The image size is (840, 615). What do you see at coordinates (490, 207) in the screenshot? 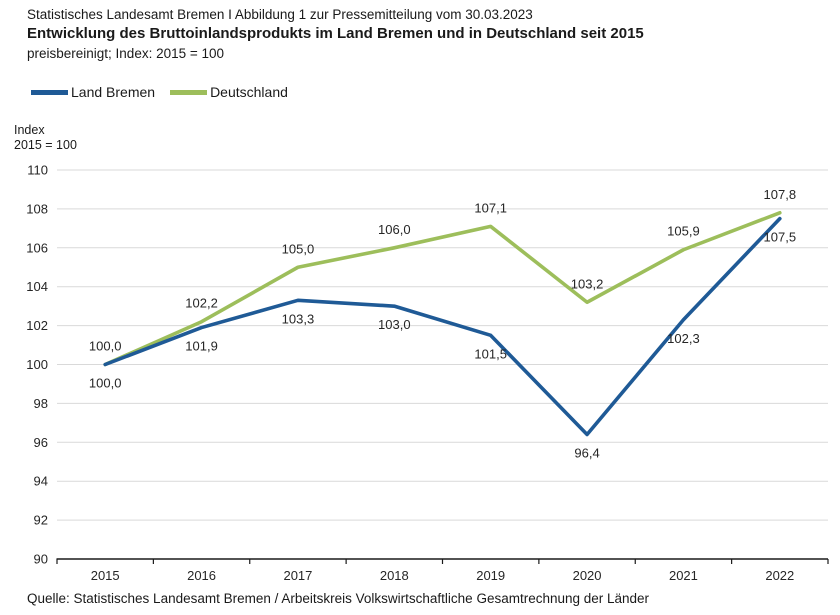
I see `data-label: 107,1` at bounding box center [490, 207].